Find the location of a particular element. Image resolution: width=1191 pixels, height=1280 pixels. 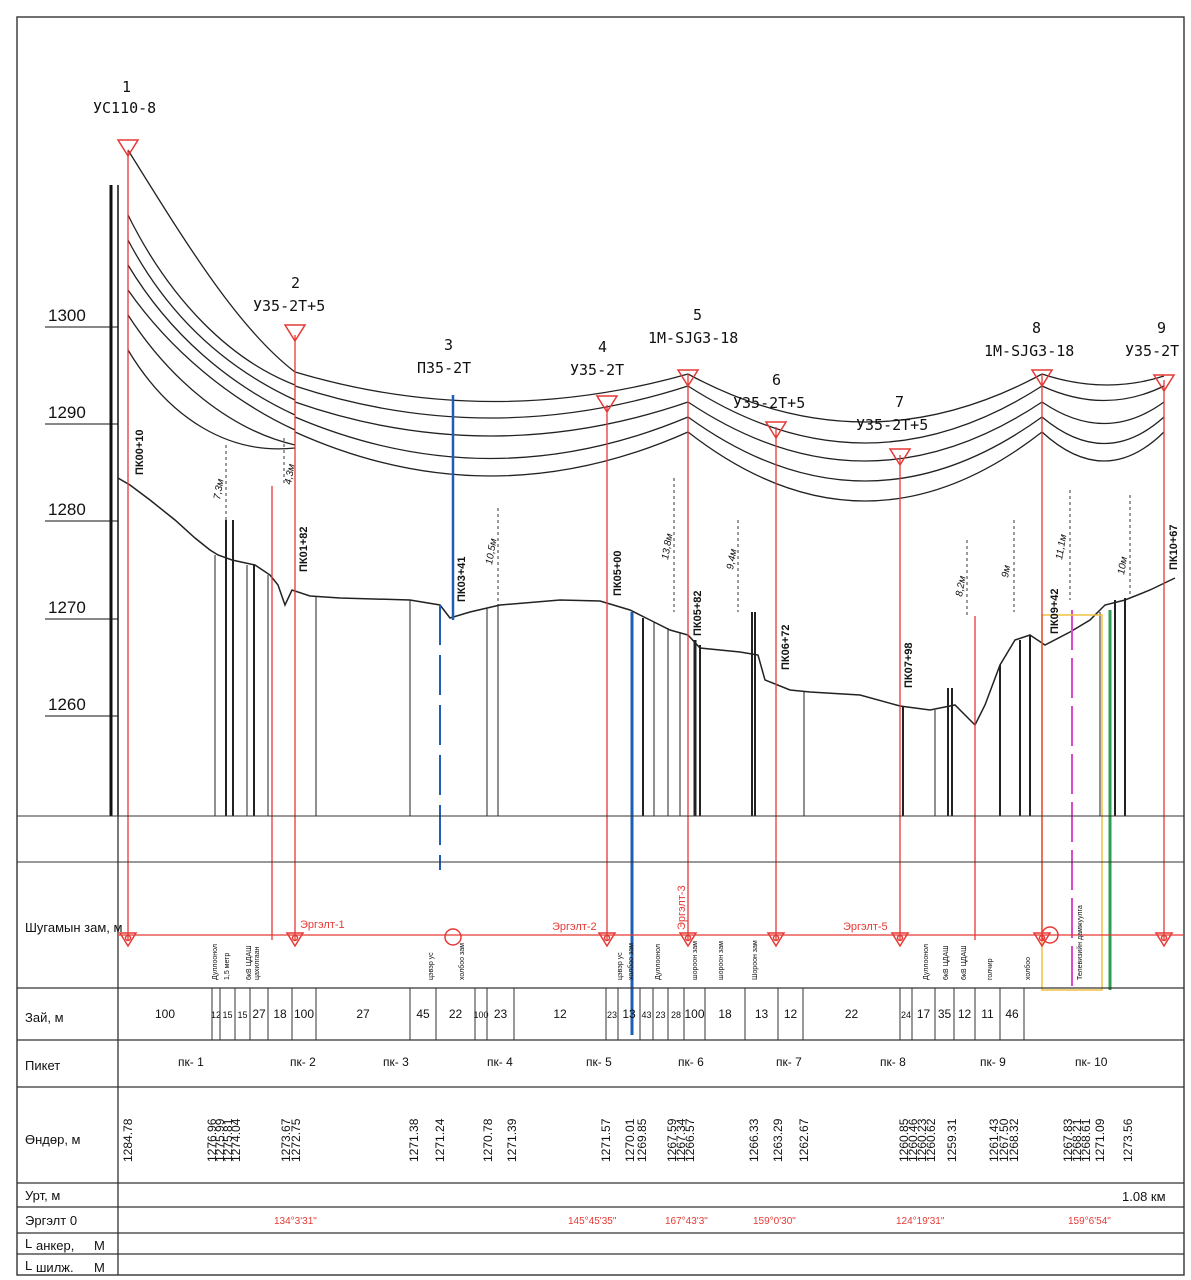

pole-5-type: 1М-SJG3-18 is located at coordinates (693, 338).